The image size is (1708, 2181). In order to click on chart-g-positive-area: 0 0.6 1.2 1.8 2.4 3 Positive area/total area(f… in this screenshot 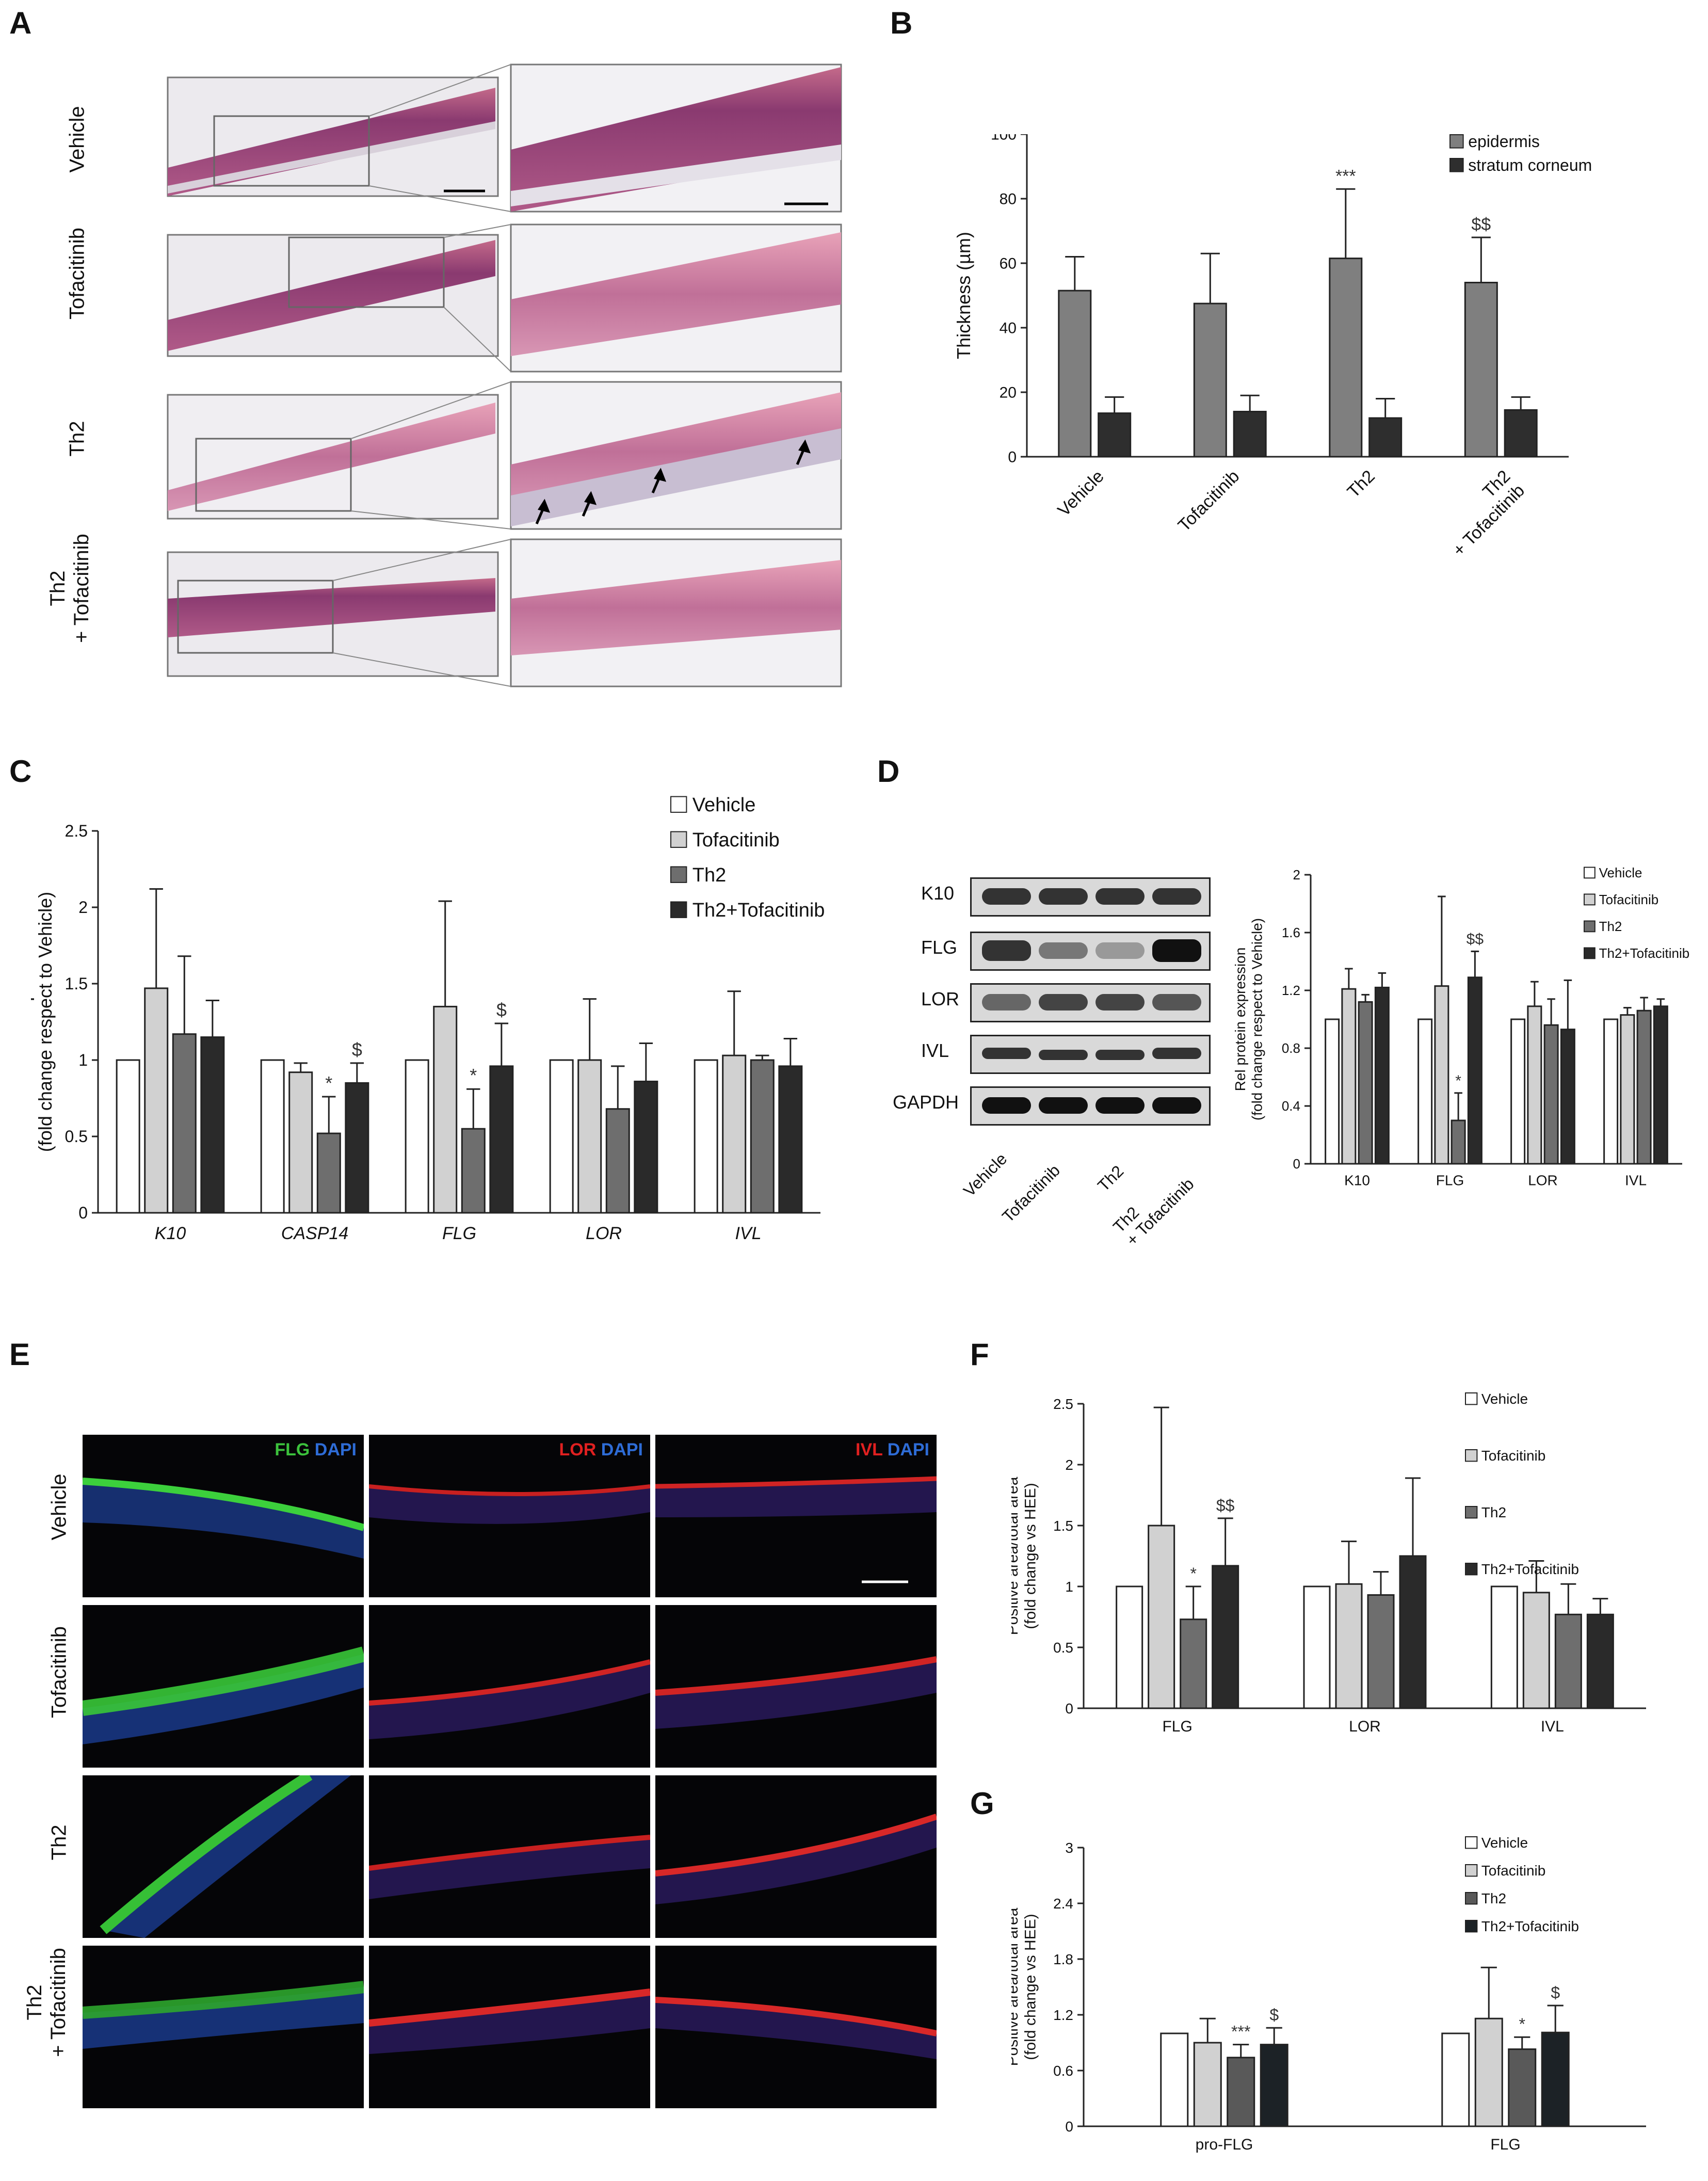, I will do `click(1328, 1994)`.